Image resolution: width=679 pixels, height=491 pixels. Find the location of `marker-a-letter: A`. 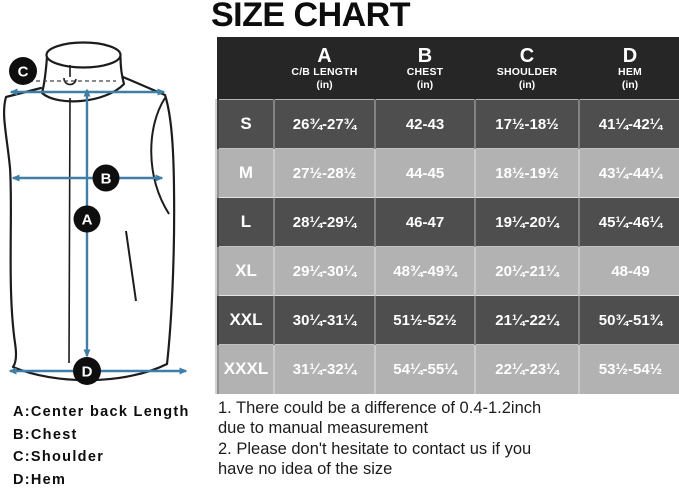

marker-a-letter: A is located at coordinates (87, 220).